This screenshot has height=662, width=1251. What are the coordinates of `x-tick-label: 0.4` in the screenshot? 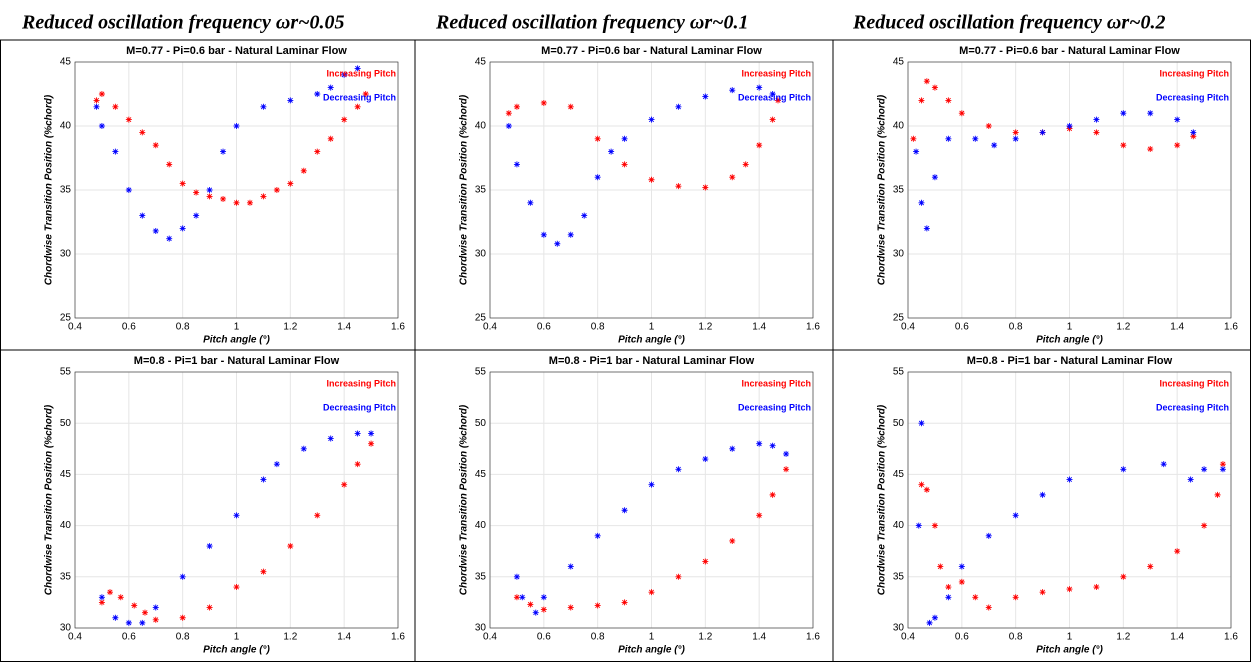 It's located at (908, 637).